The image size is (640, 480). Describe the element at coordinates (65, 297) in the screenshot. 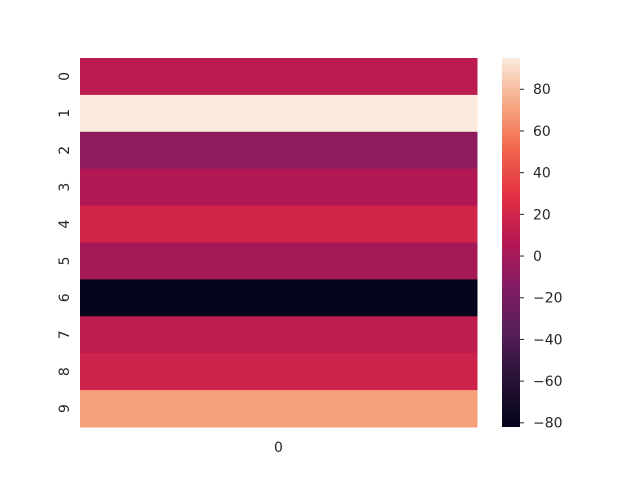

I see `y-tick-label: 6` at that location.